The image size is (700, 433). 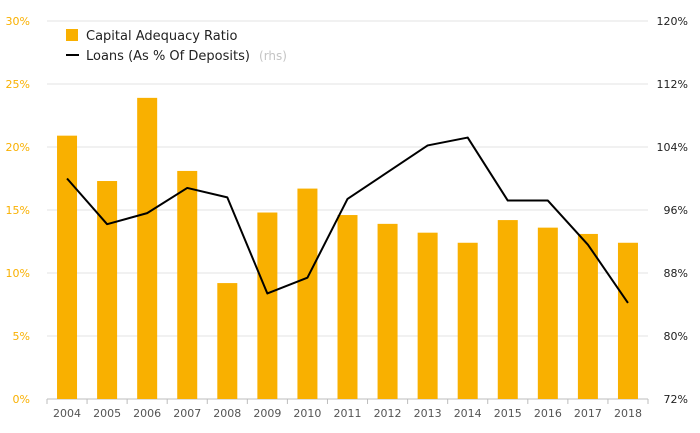 I want to click on left-tick-label: 30%, so click(x=18, y=21).